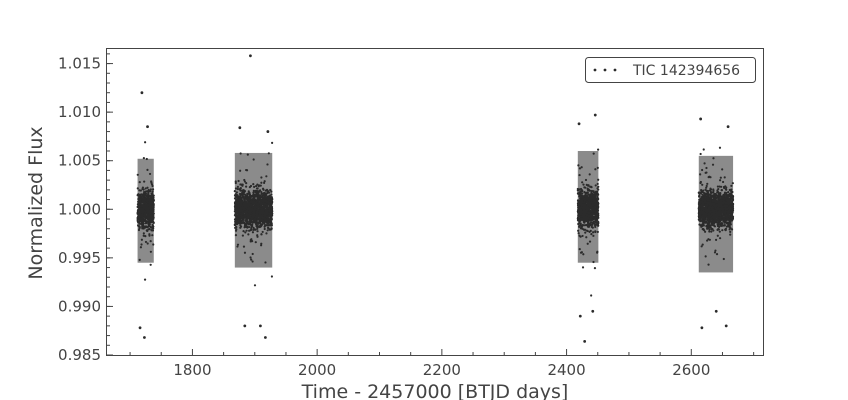 The height and width of the screenshot is (400, 848). Describe the element at coordinates (605, 70) in the screenshot. I see `legend-marker` at that location.